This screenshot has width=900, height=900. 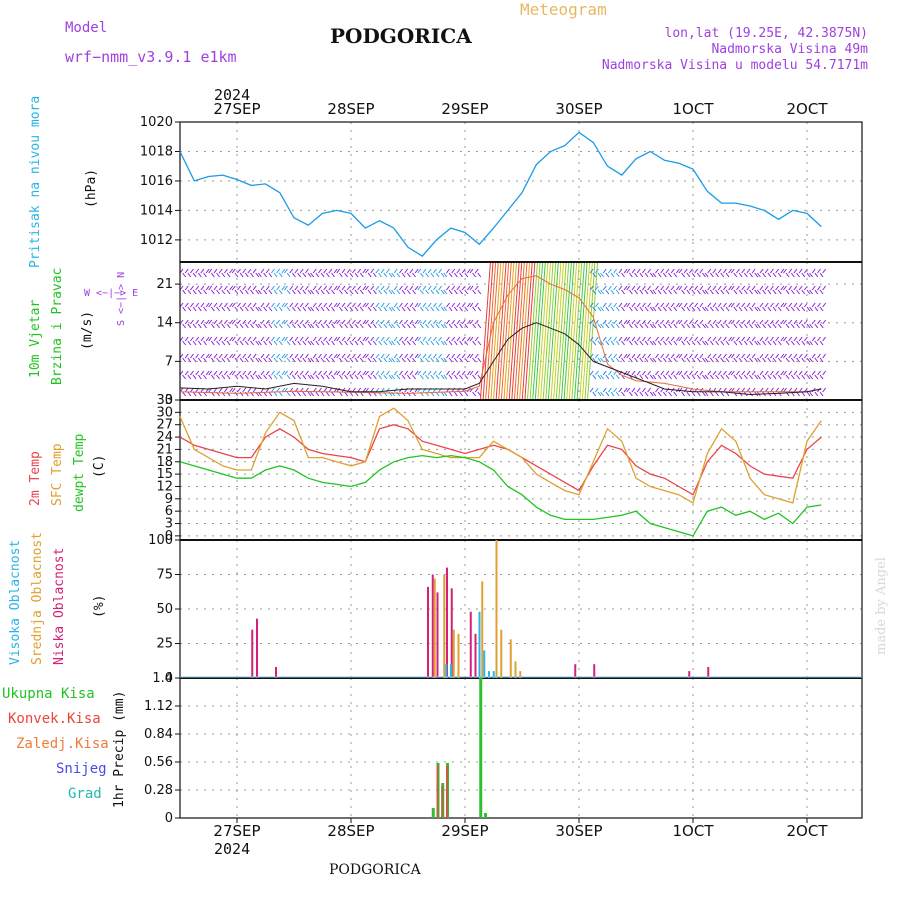 I want to click on precip-total-bar, so click(x=433, y=813).